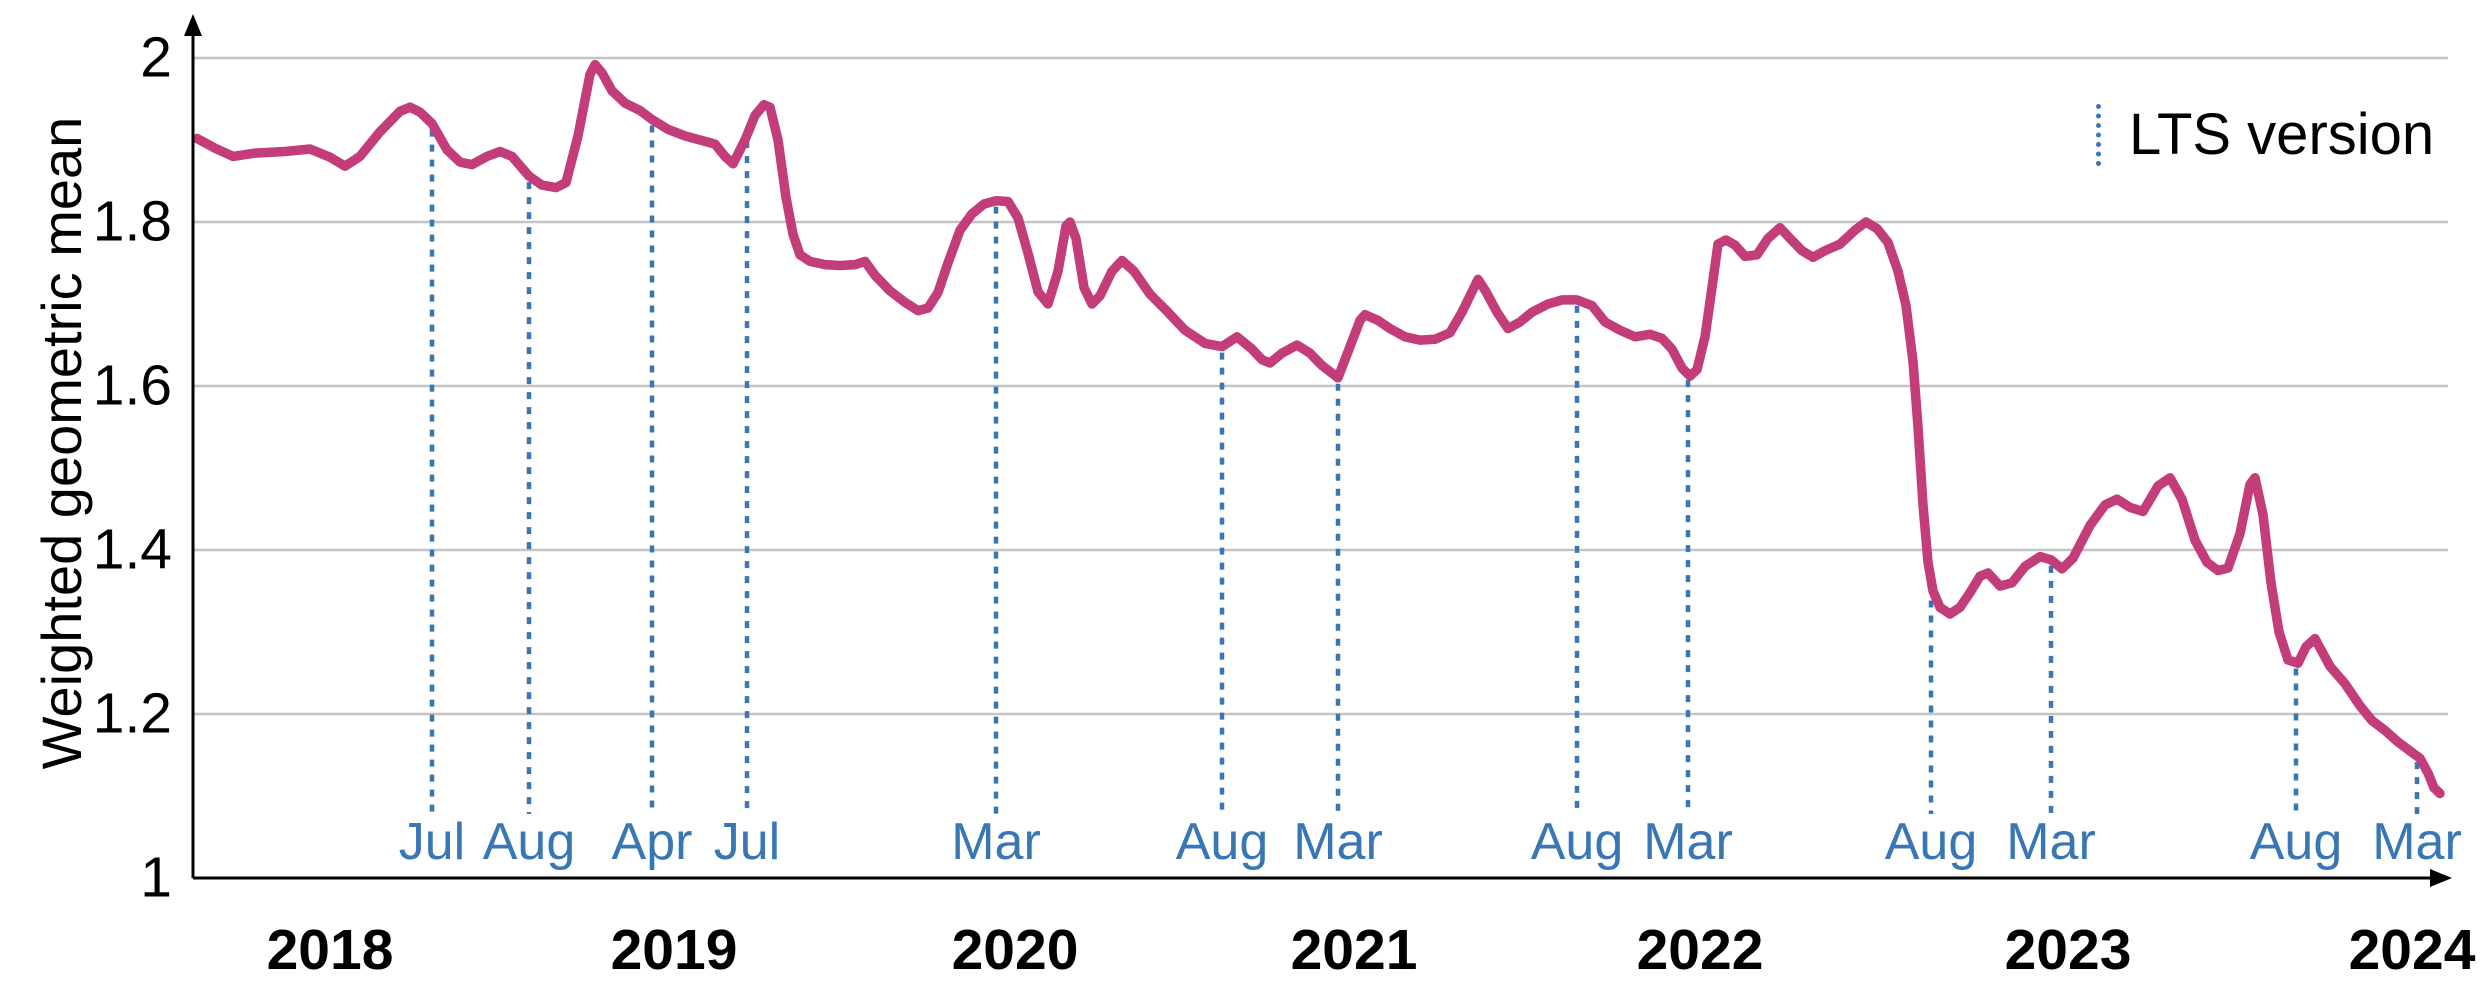 The width and height of the screenshot is (2490, 1004). What do you see at coordinates (132, 713) in the screenshot?
I see `y-tick-label: 1.2` at bounding box center [132, 713].